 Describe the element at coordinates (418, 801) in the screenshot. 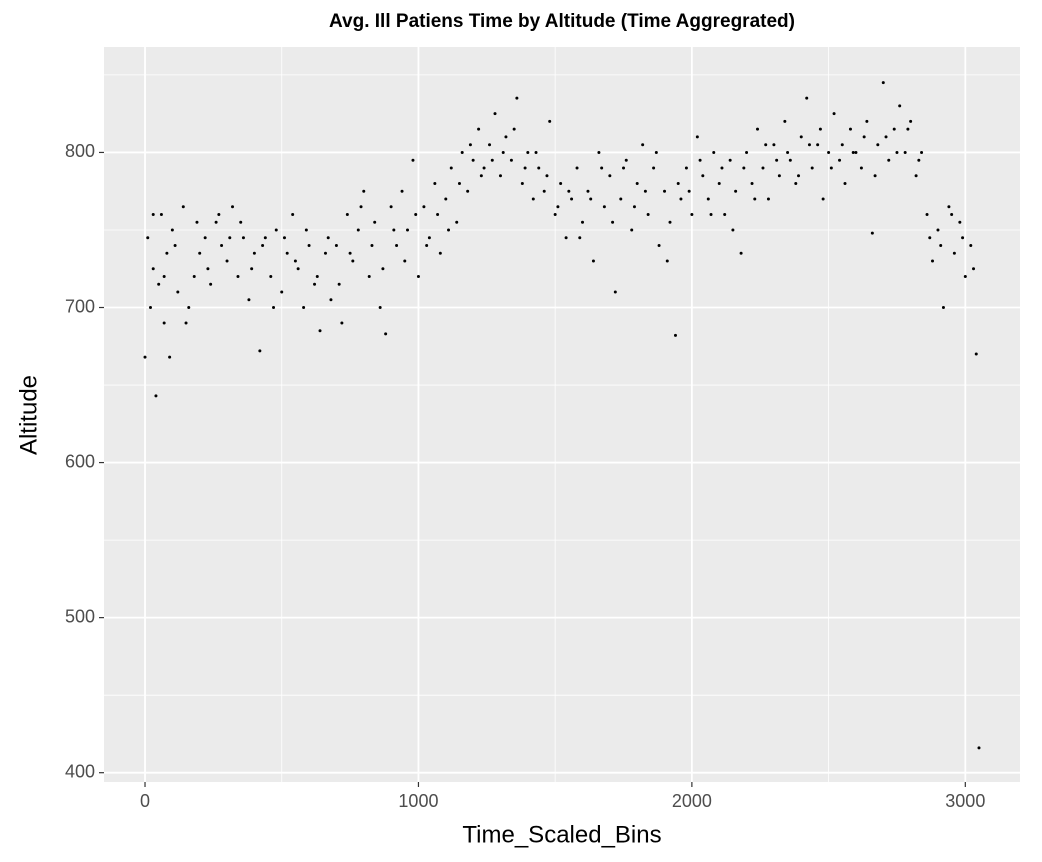

I see `x-tick-label: 1000` at that location.